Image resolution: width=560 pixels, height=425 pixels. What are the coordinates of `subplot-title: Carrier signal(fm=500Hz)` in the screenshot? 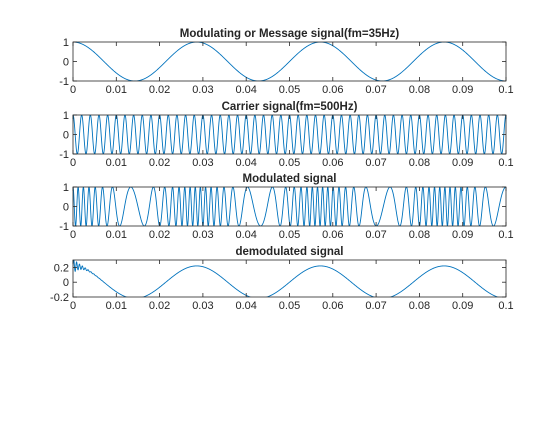 It's located at (290, 107).